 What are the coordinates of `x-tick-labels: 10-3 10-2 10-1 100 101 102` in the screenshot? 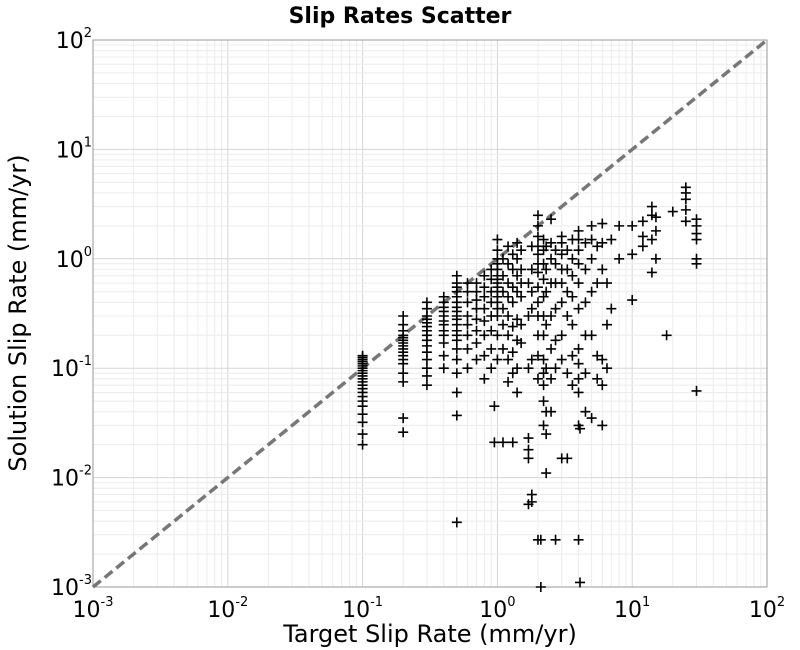 It's located at (429, 609).